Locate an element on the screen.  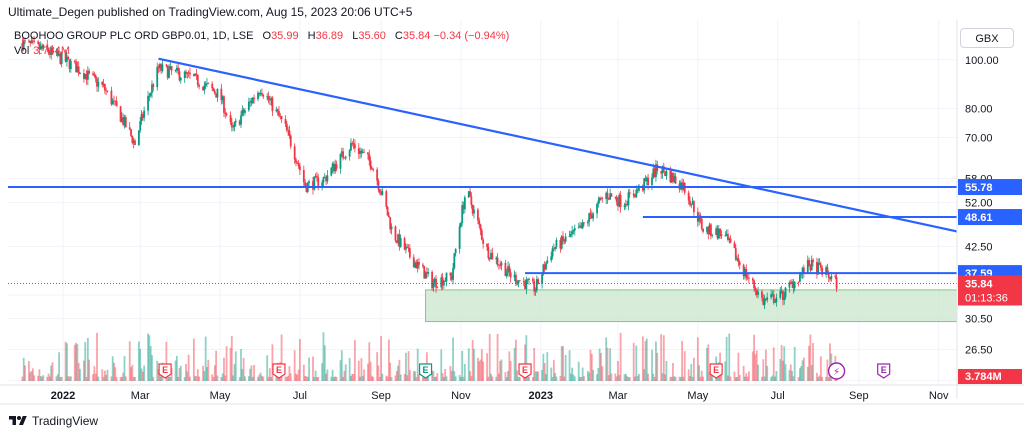
change-value: −0.34 (−0.94%) is located at coordinates (471, 36).